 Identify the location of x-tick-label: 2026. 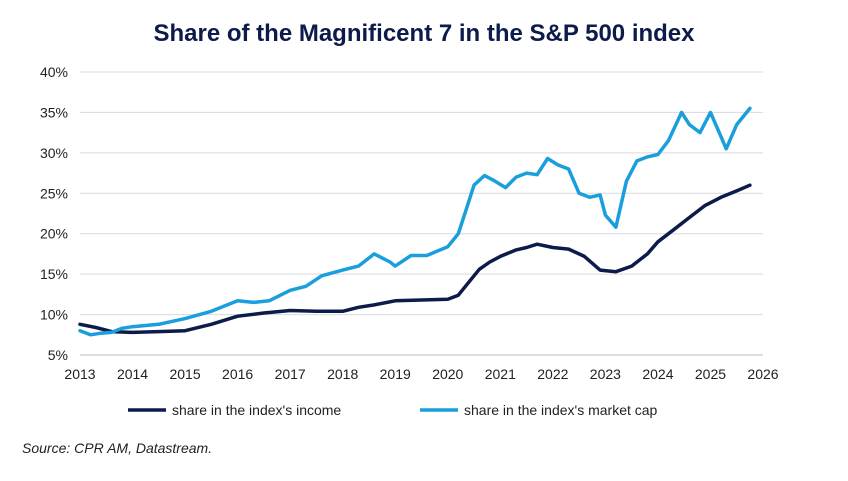
(762, 374).